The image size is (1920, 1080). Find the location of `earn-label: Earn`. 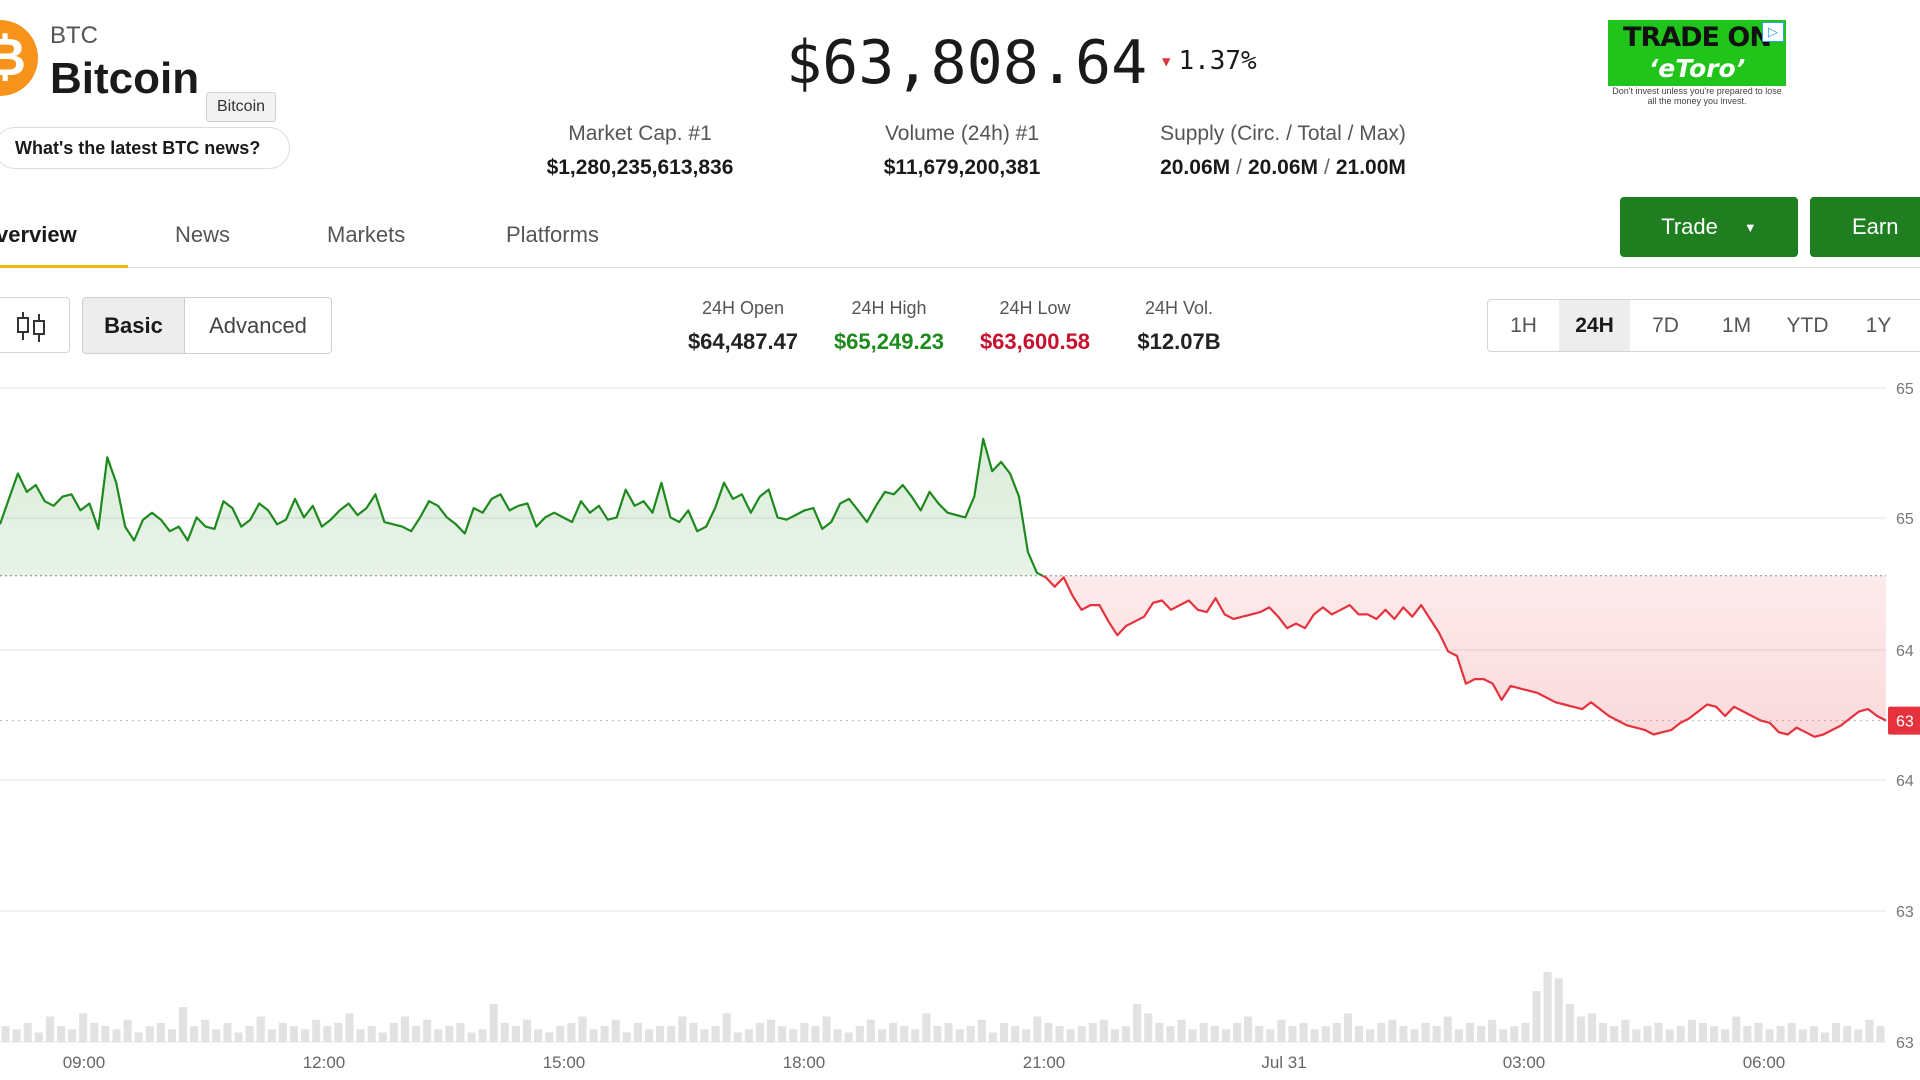

earn-label: Earn is located at coordinates (1875, 226).